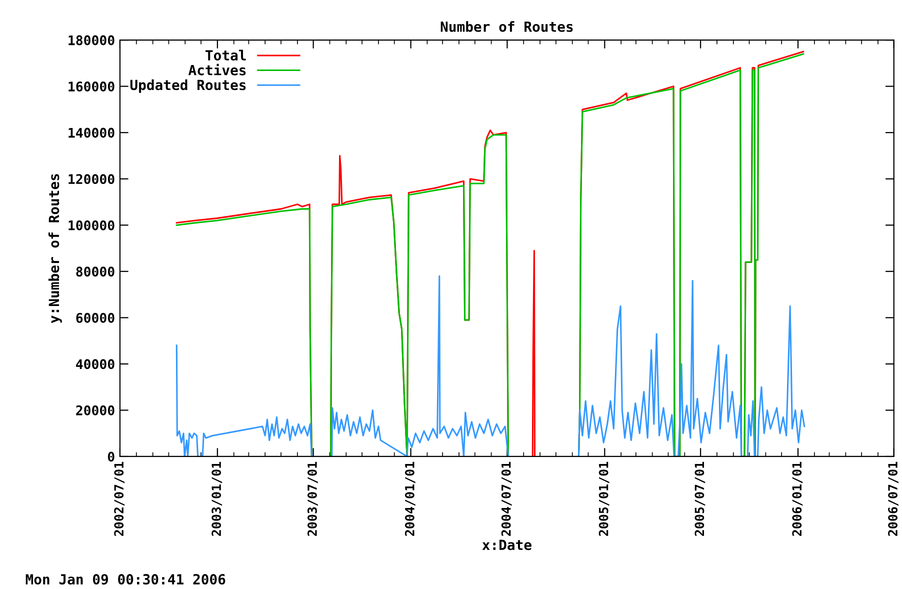 This screenshot has height=589, width=902. I want to click on y-tick-label: 160000, so click(91, 87).